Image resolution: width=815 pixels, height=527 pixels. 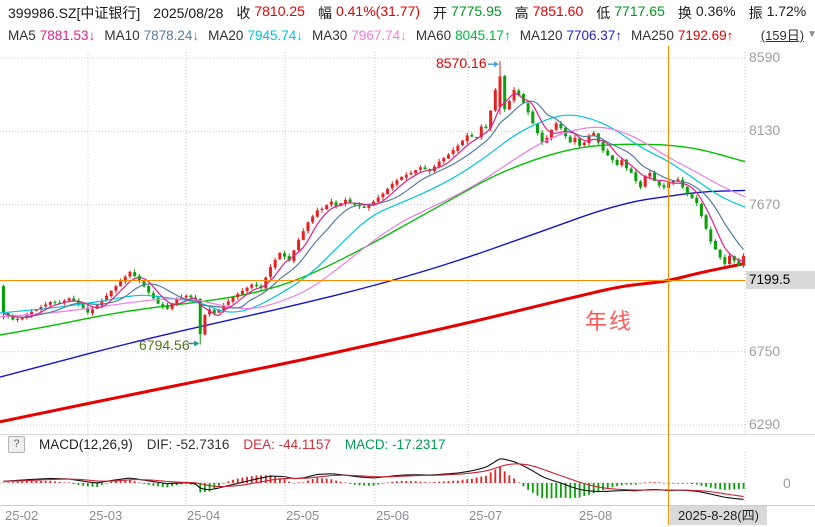 What do you see at coordinates (369, 11) in the screenshot?
I see `quote-field: 幅 0.41%(31.77)` at bounding box center [369, 11].